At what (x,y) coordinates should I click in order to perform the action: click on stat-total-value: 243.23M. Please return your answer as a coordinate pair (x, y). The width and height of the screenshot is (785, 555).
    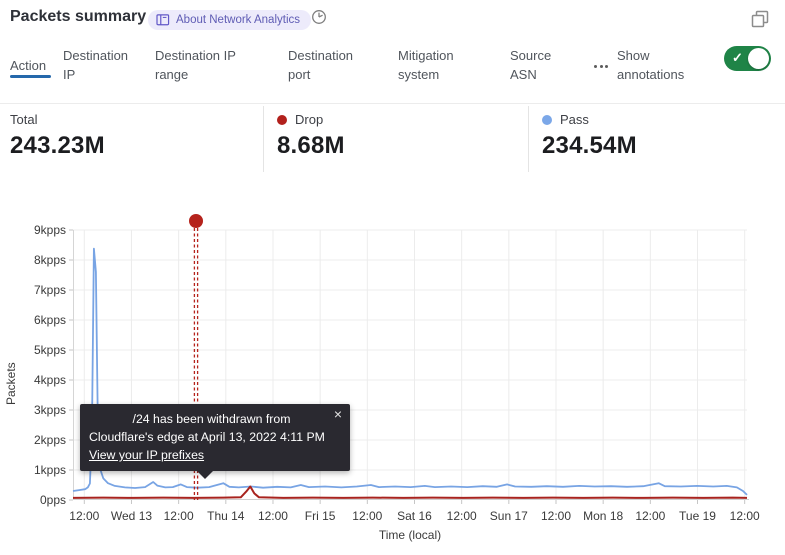
    Looking at the image, I should click on (57, 145).